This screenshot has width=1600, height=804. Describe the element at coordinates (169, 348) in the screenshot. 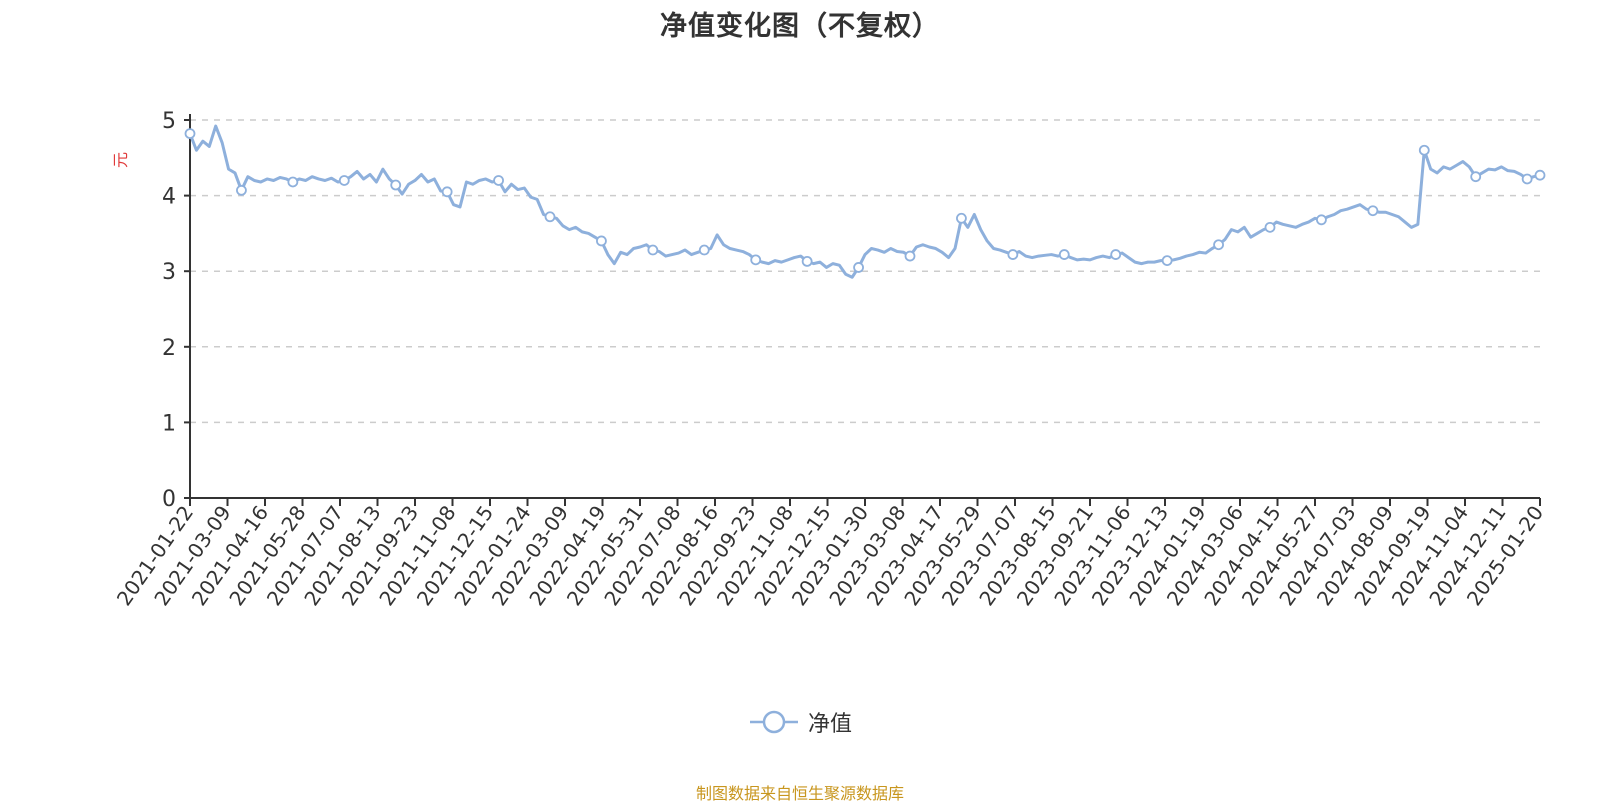

I see `y-tick-label: 2` at that location.